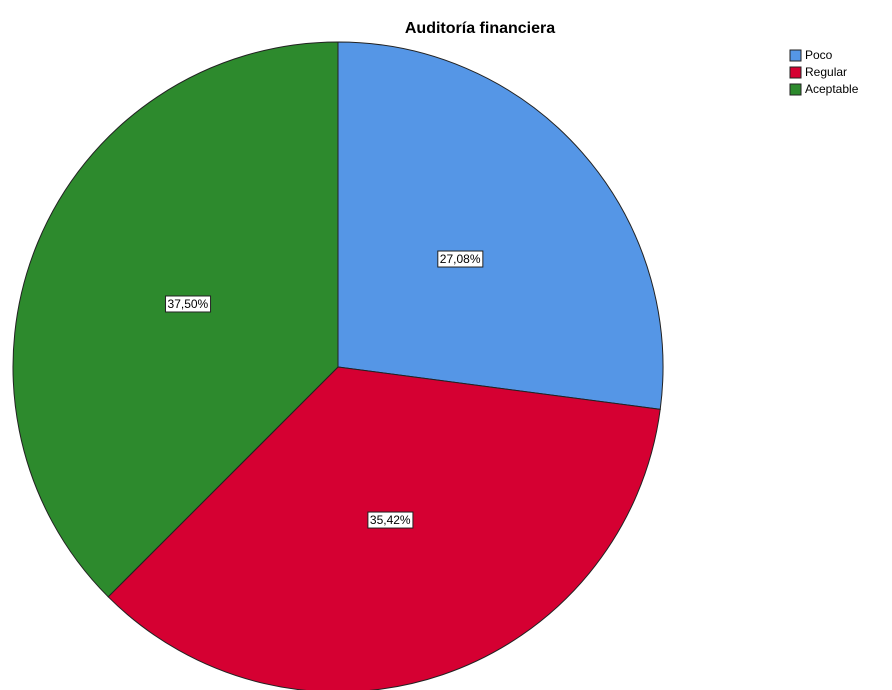 This screenshot has height=690, width=892. Describe the element at coordinates (819, 55) in the screenshot. I see `legend-label: Poco` at that location.